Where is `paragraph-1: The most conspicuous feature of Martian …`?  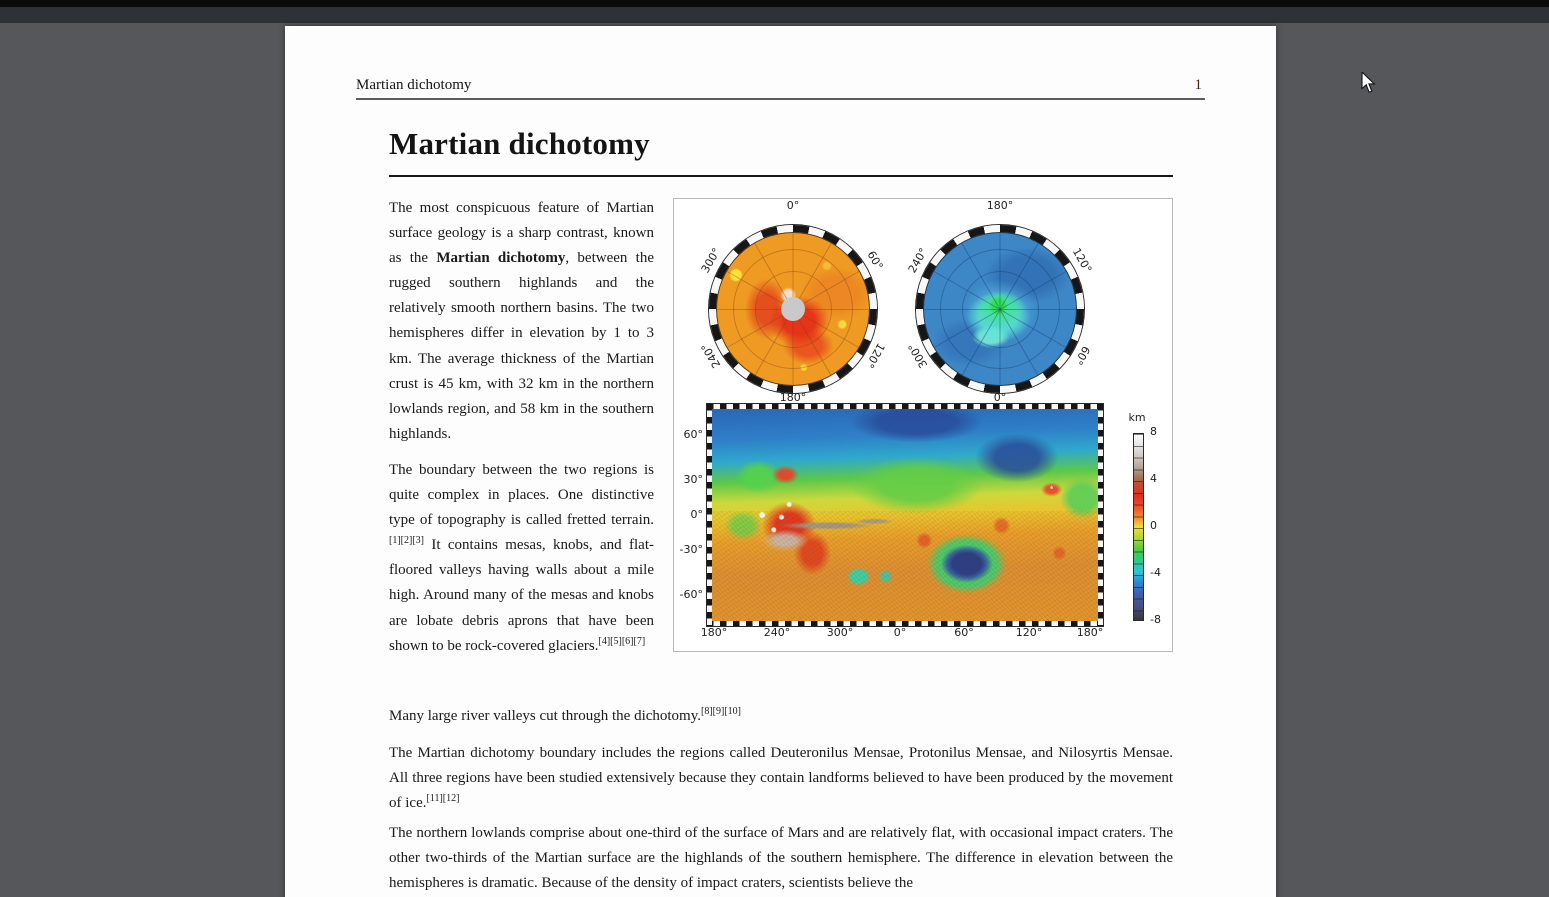
paragraph-1: The most conspicuous feature of Martian … is located at coordinates (521, 321).